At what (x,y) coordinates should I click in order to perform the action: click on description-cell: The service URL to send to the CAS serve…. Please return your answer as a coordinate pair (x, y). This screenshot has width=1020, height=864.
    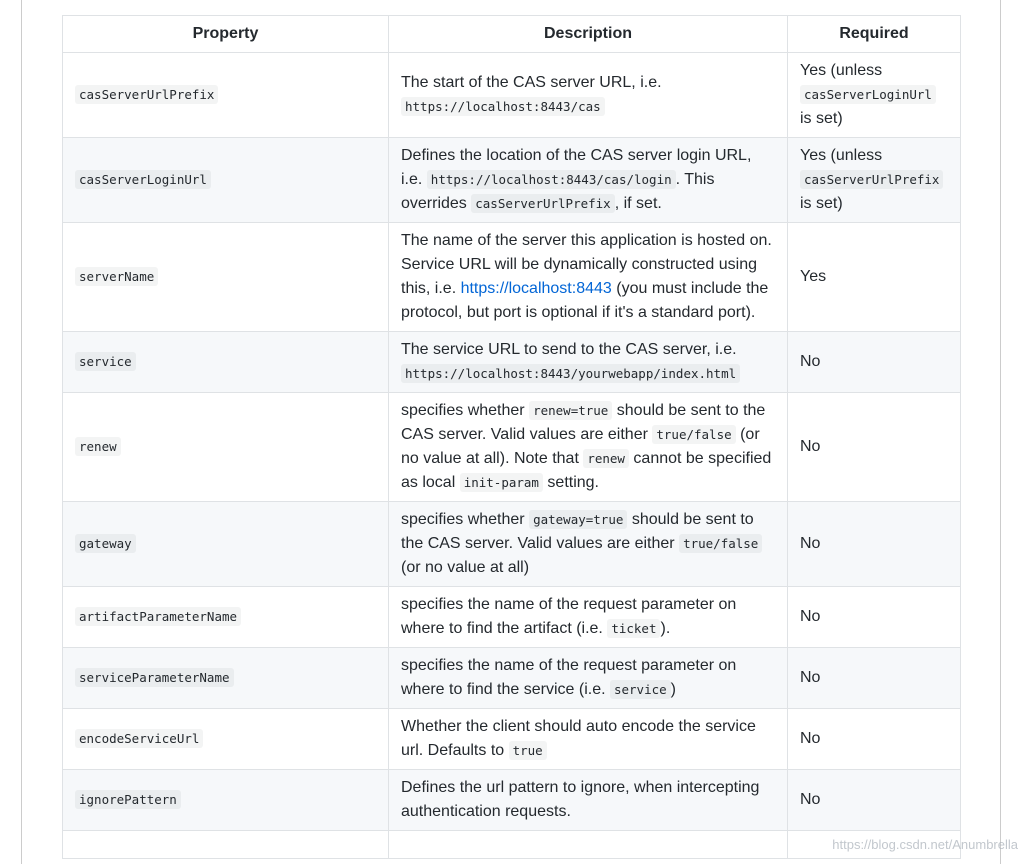
    Looking at the image, I should click on (588, 362).